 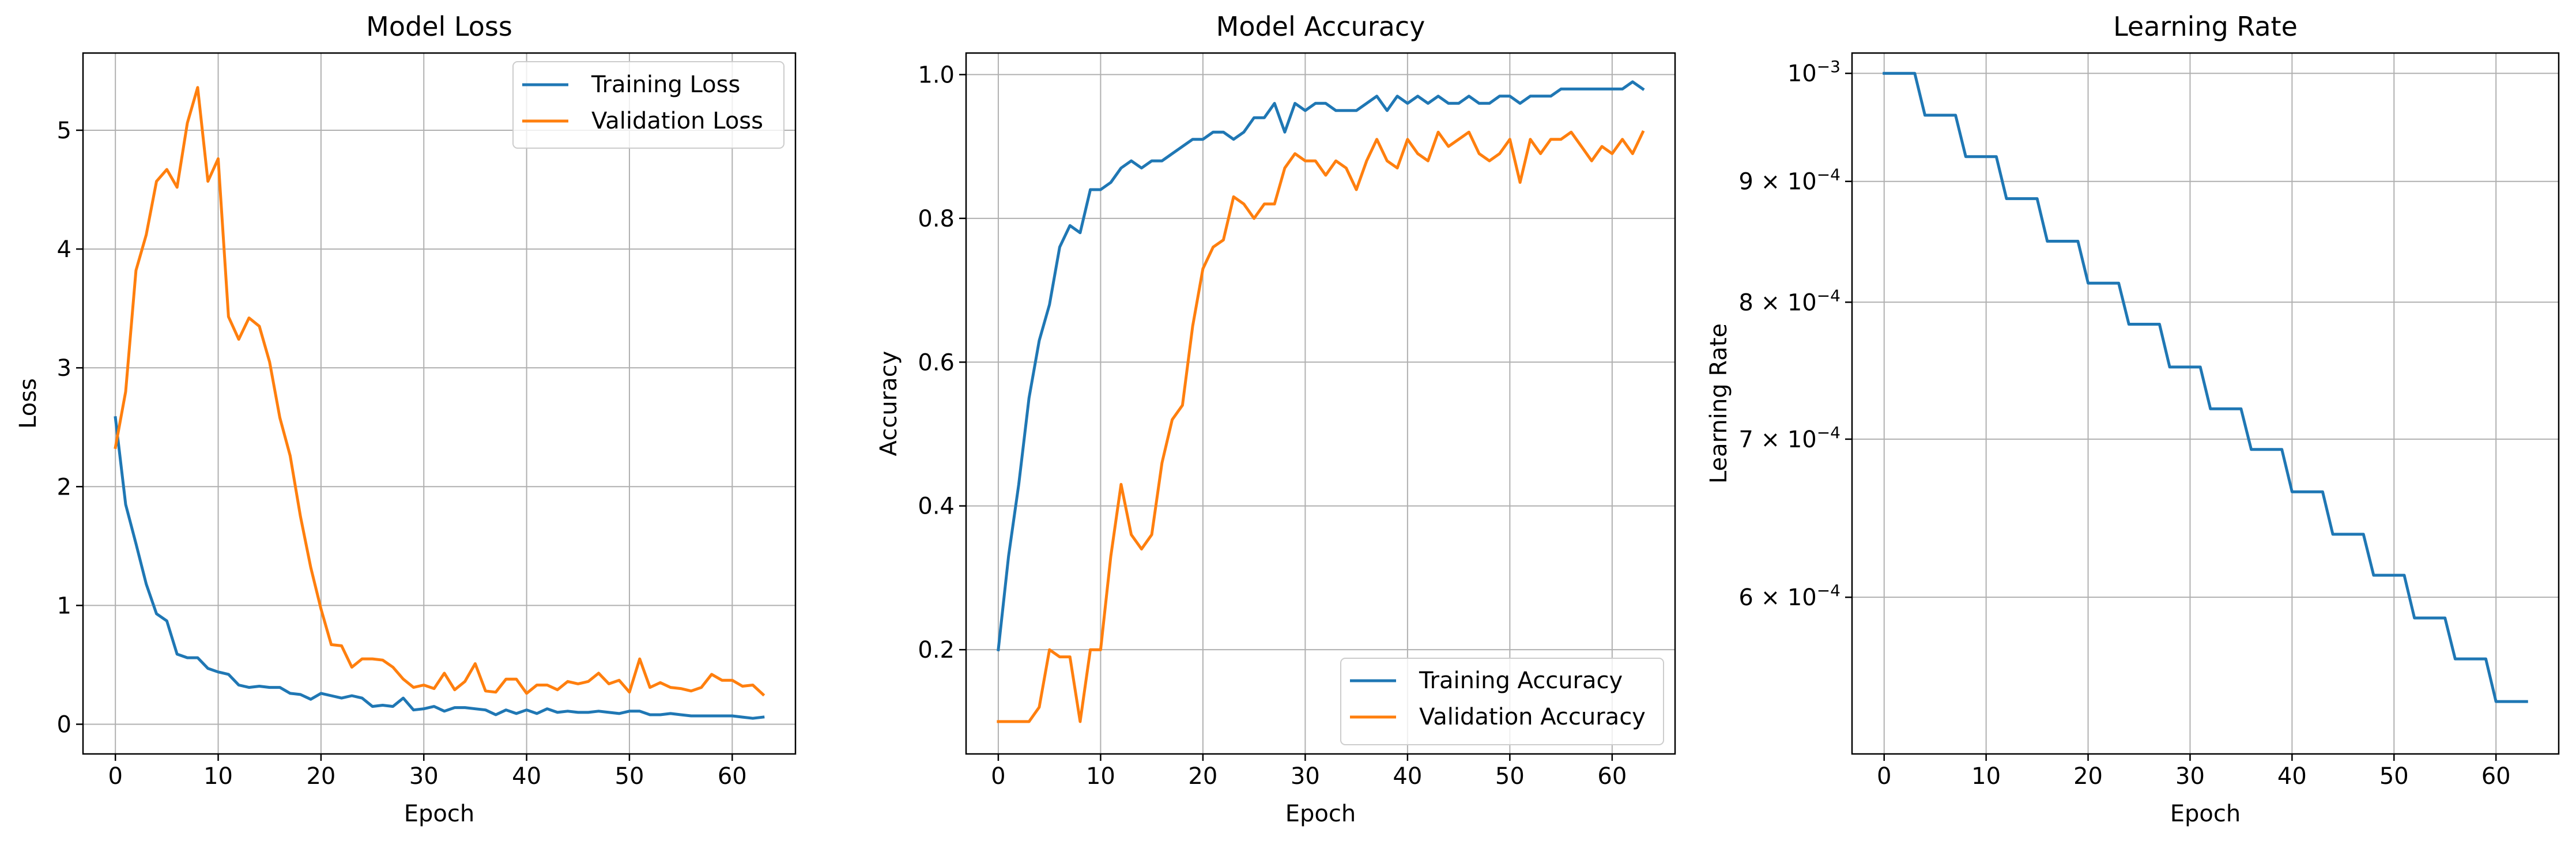 I want to click on learning-rate-y-axis-label: Learning Rate, so click(x=1719, y=403).